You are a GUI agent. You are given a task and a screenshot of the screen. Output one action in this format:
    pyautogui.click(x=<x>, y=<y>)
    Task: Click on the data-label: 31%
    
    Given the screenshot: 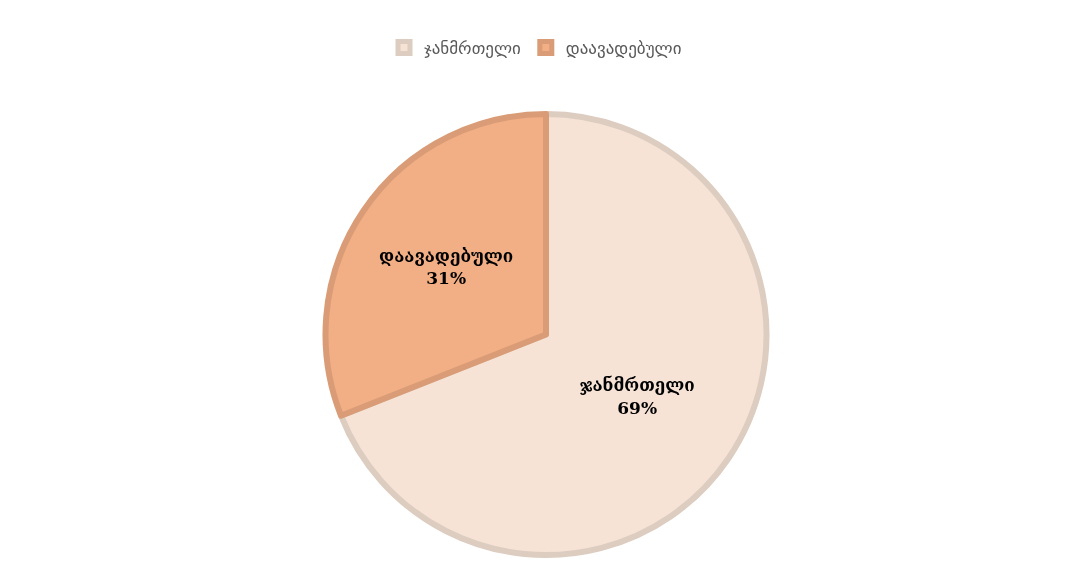 What is the action you would take?
    pyautogui.click(x=446, y=277)
    